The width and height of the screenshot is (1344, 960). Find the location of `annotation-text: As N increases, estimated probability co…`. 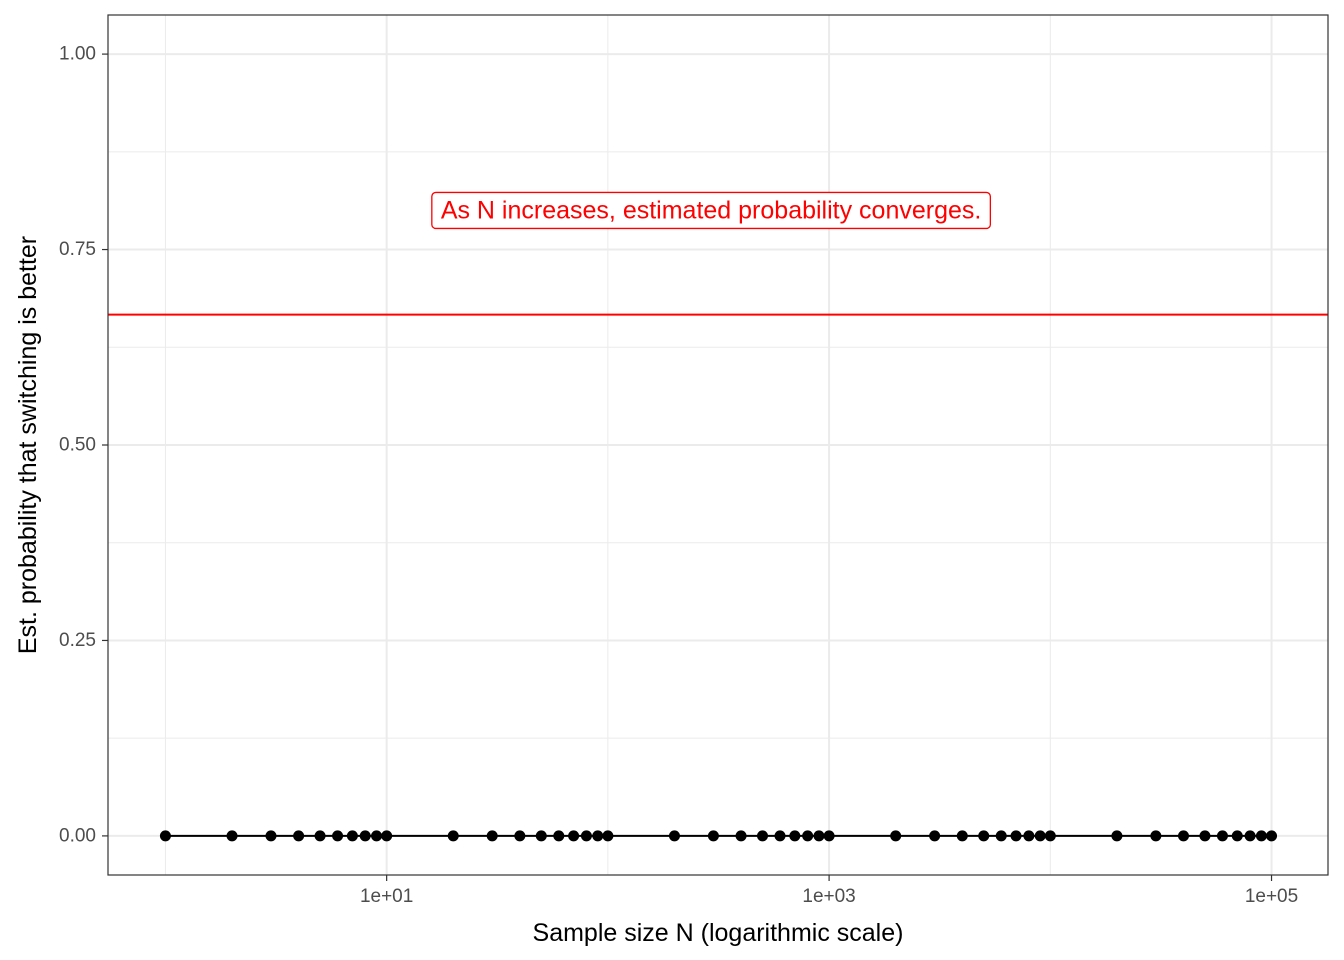

annotation-text: As N increases, estimated probability co… is located at coordinates (711, 210).